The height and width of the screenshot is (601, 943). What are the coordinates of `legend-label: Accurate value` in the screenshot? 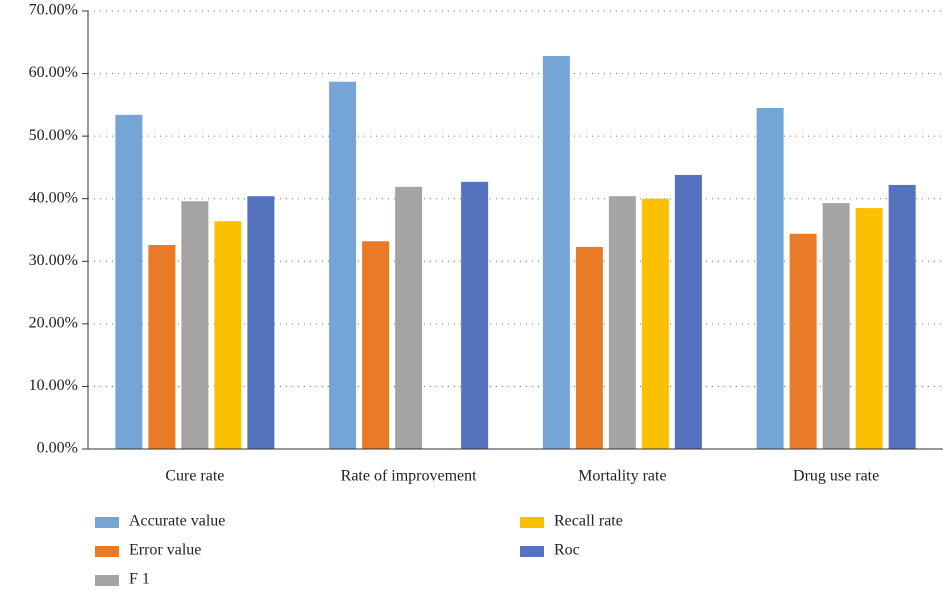 It's located at (177, 521).